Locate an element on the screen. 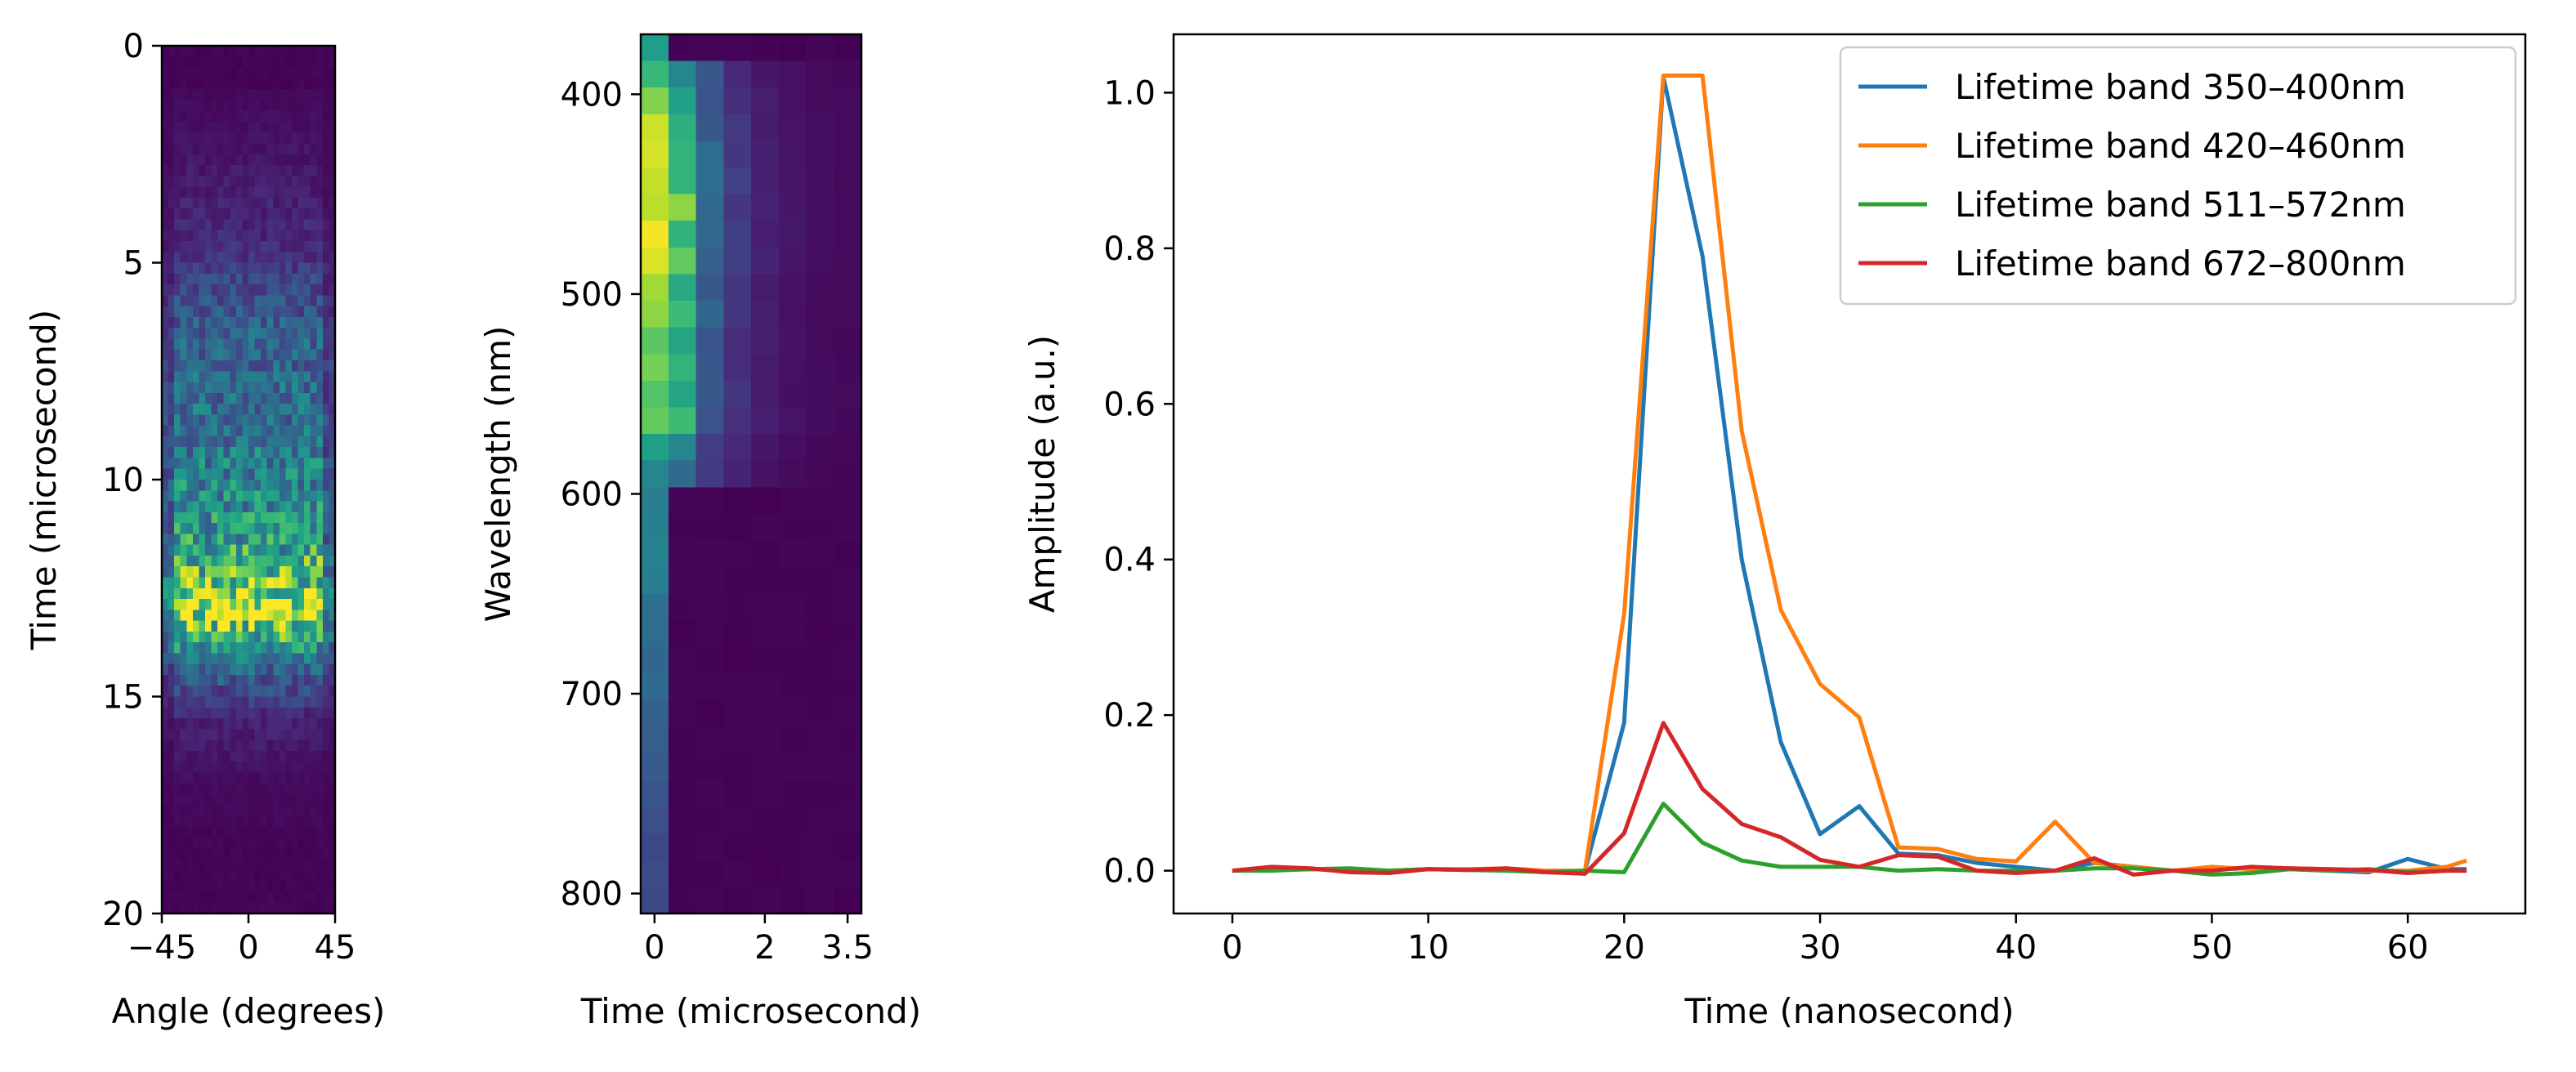  x-axis-label: Time (nanosecond) is located at coordinates (1849, 1011).